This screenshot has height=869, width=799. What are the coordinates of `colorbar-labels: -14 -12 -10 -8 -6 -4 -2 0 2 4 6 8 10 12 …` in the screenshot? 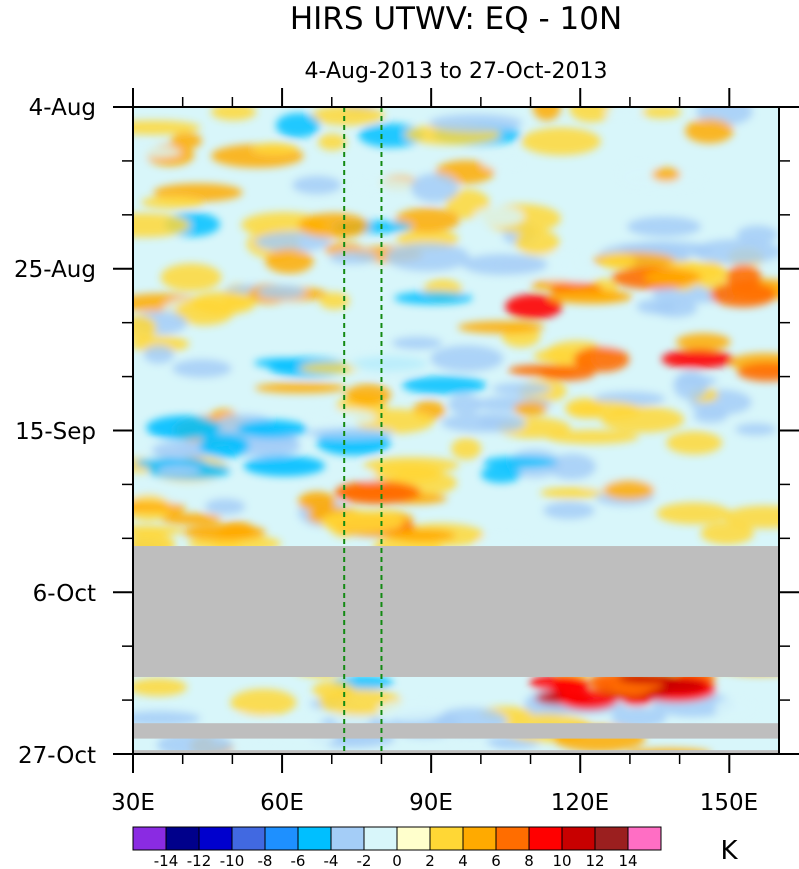 It's located at (396, 860).